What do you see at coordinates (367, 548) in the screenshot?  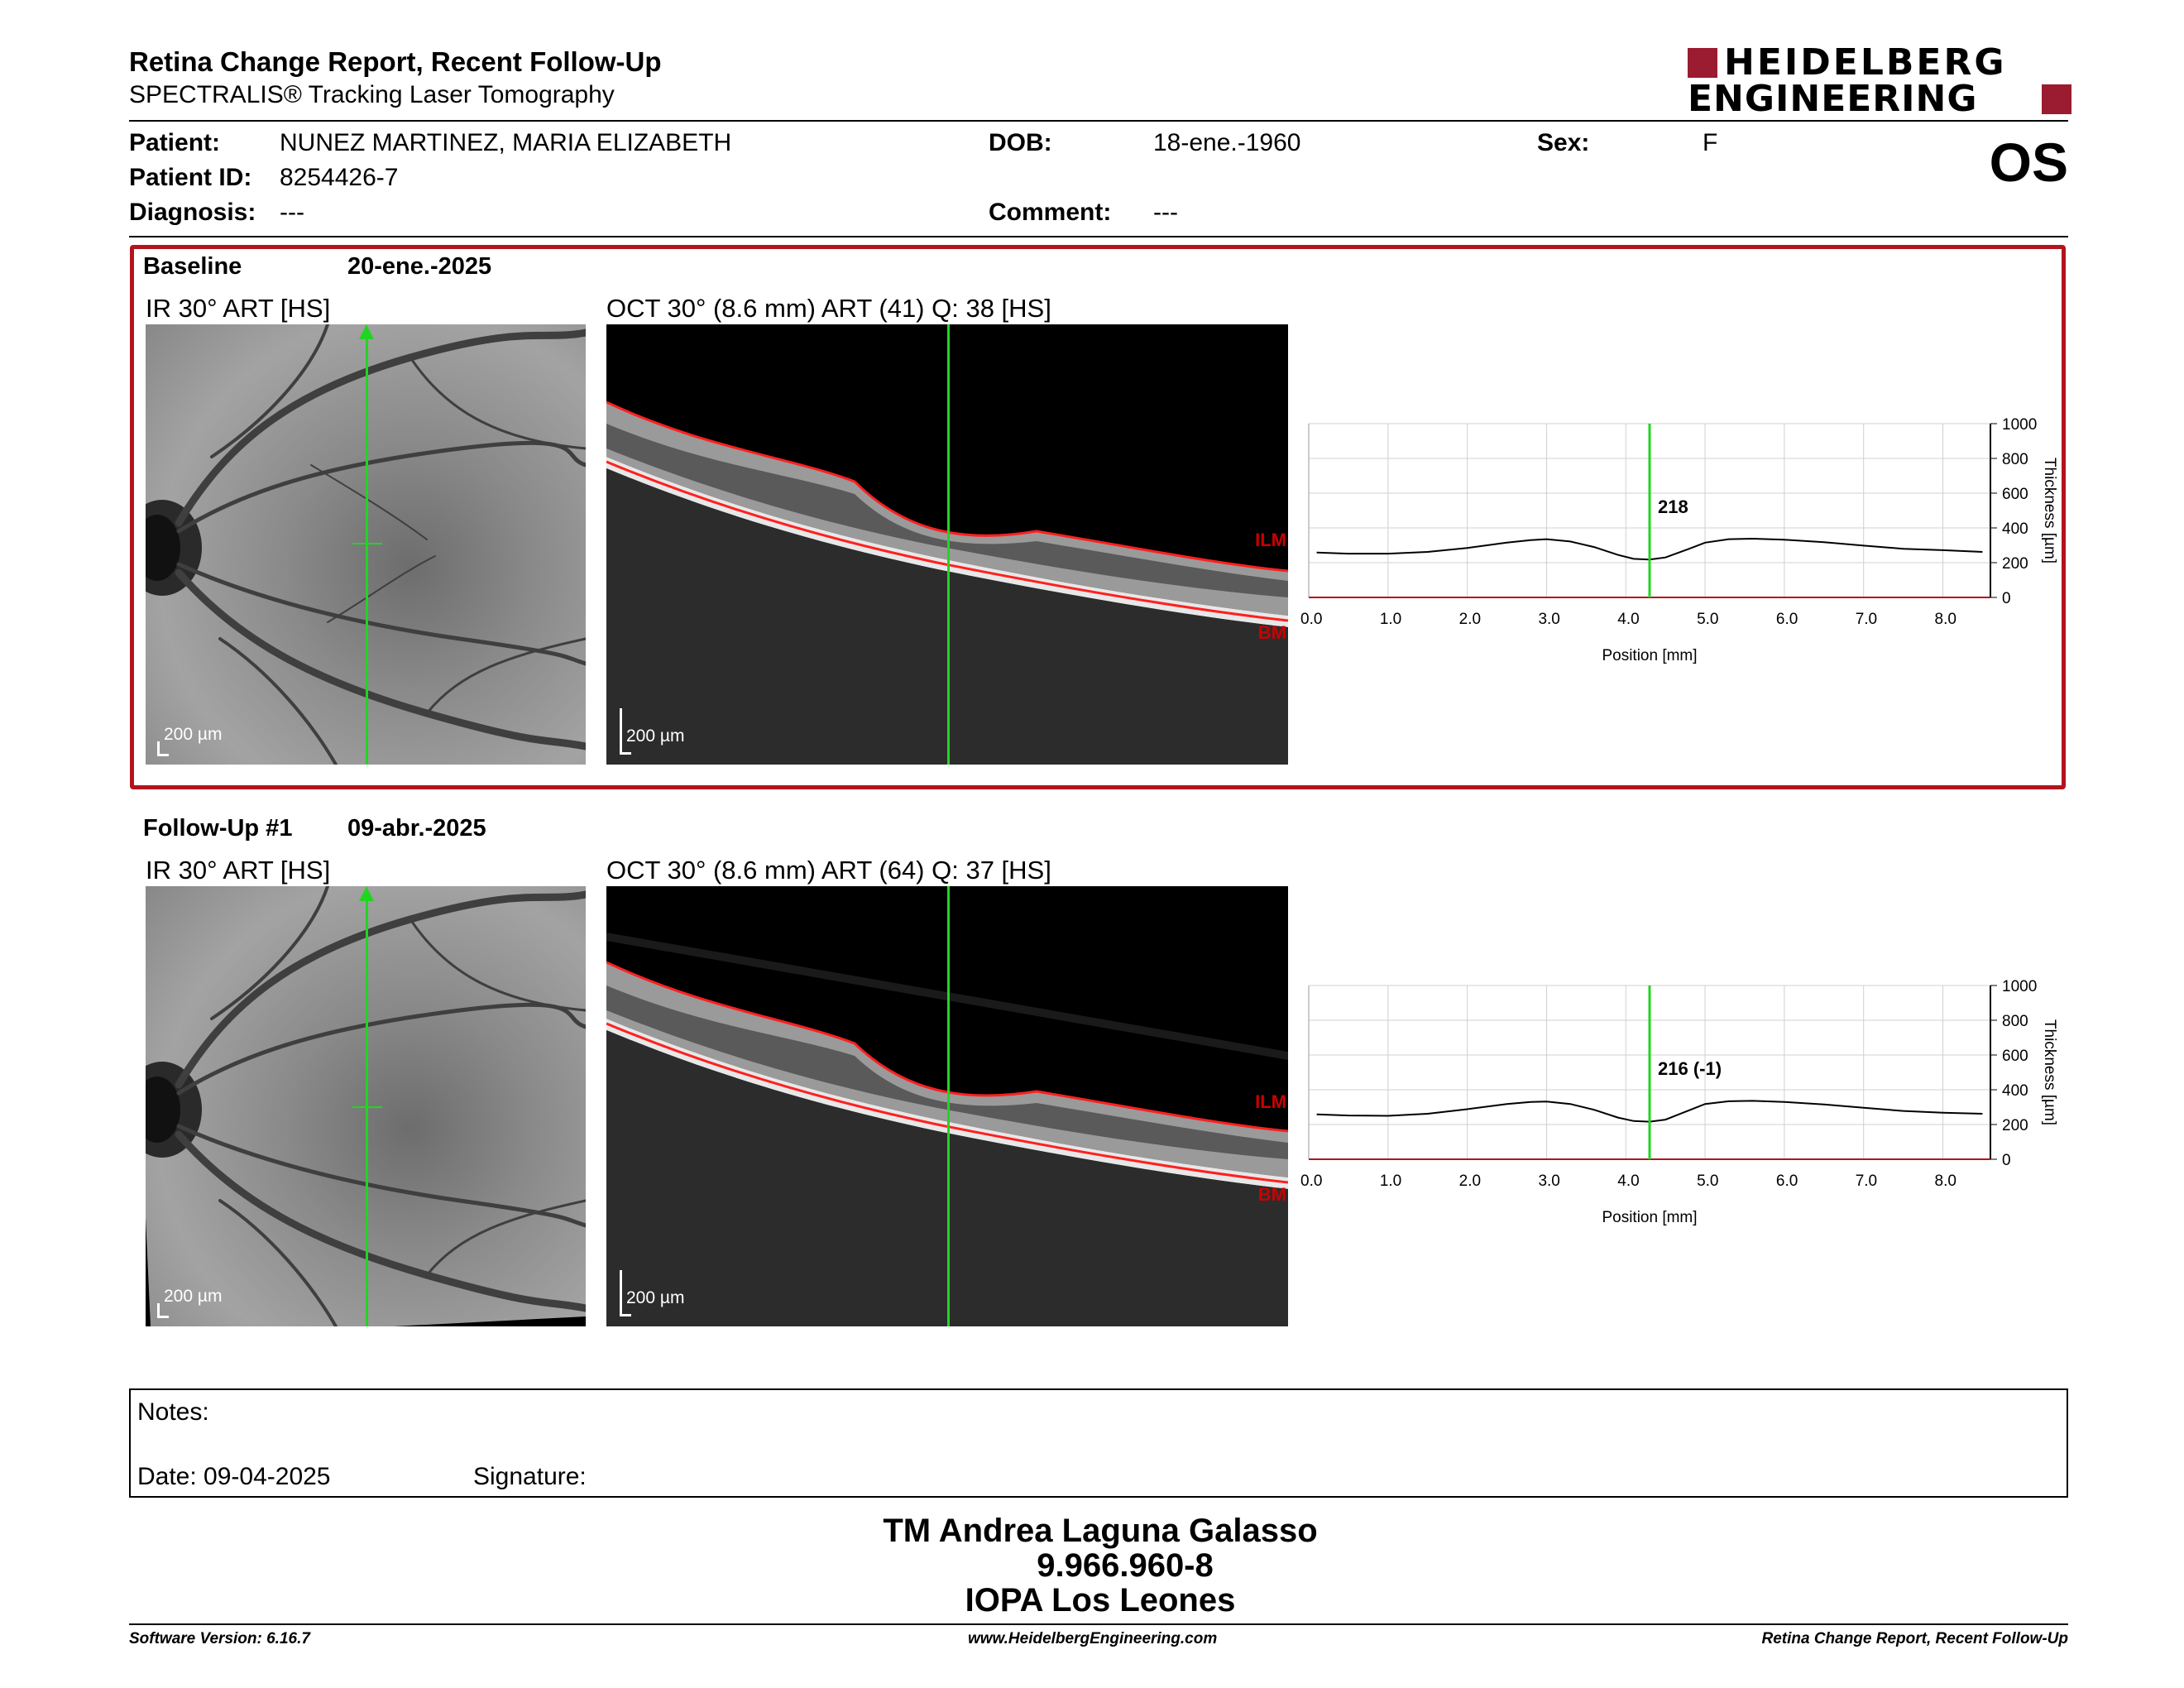 I see `baseline-scan-line` at bounding box center [367, 548].